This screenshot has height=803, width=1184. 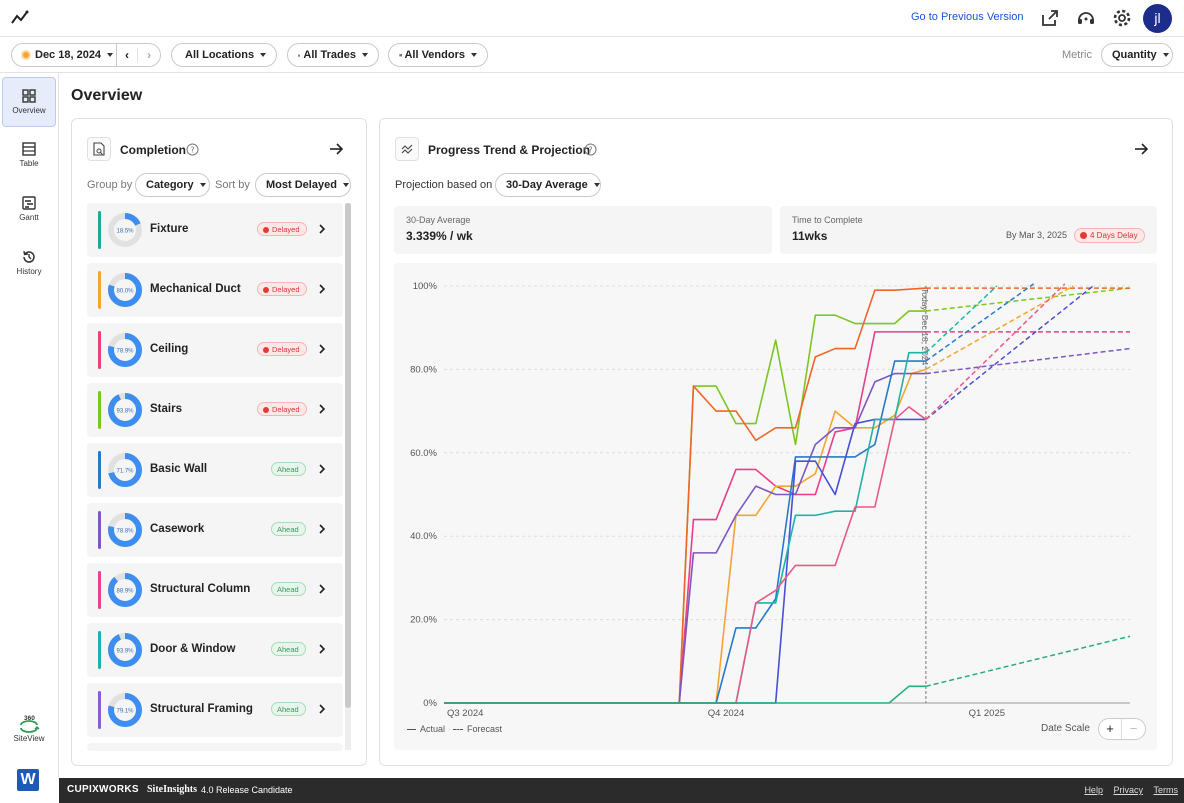 What do you see at coordinates (125, 232) in the screenshot?
I see `completion-percent: 18.5%` at bounding box center [125, 232].